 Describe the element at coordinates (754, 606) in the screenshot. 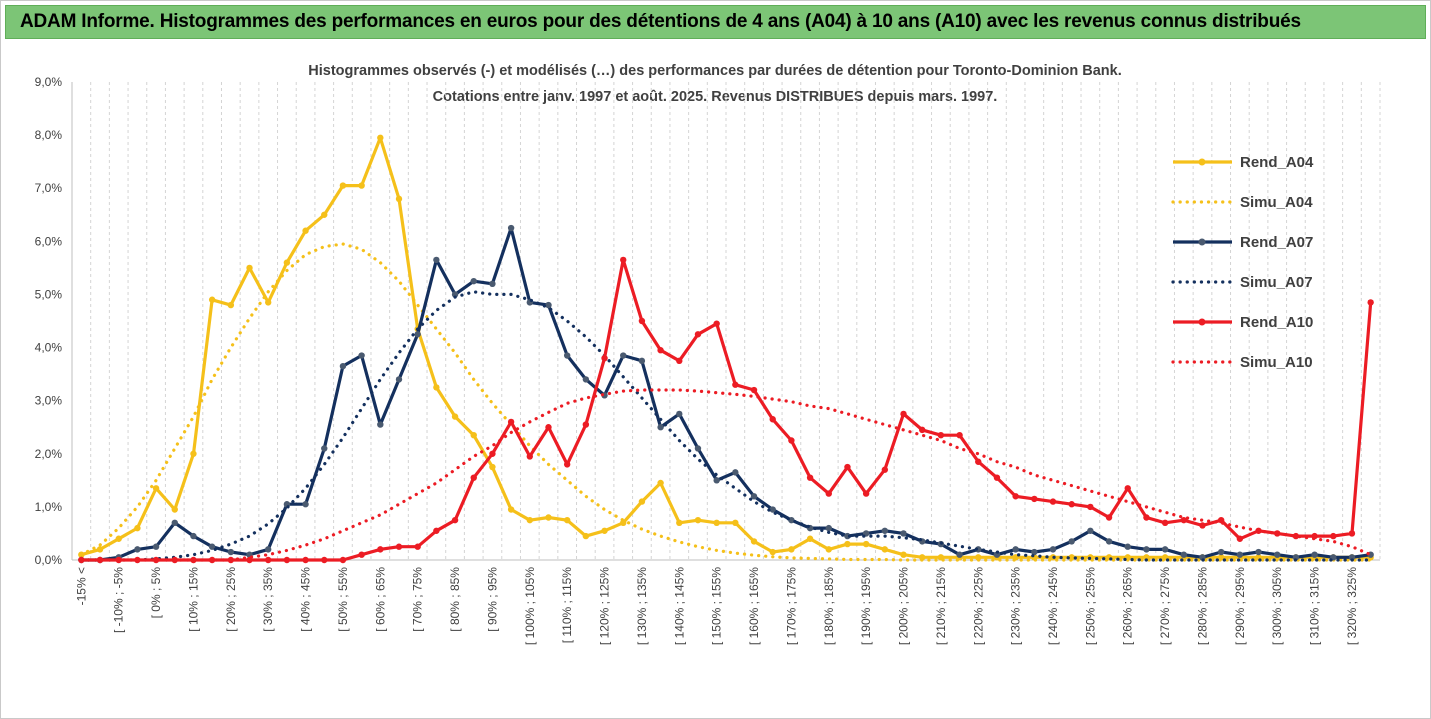

I see `x-tick-label: [ 160% ; 165%` at that location.